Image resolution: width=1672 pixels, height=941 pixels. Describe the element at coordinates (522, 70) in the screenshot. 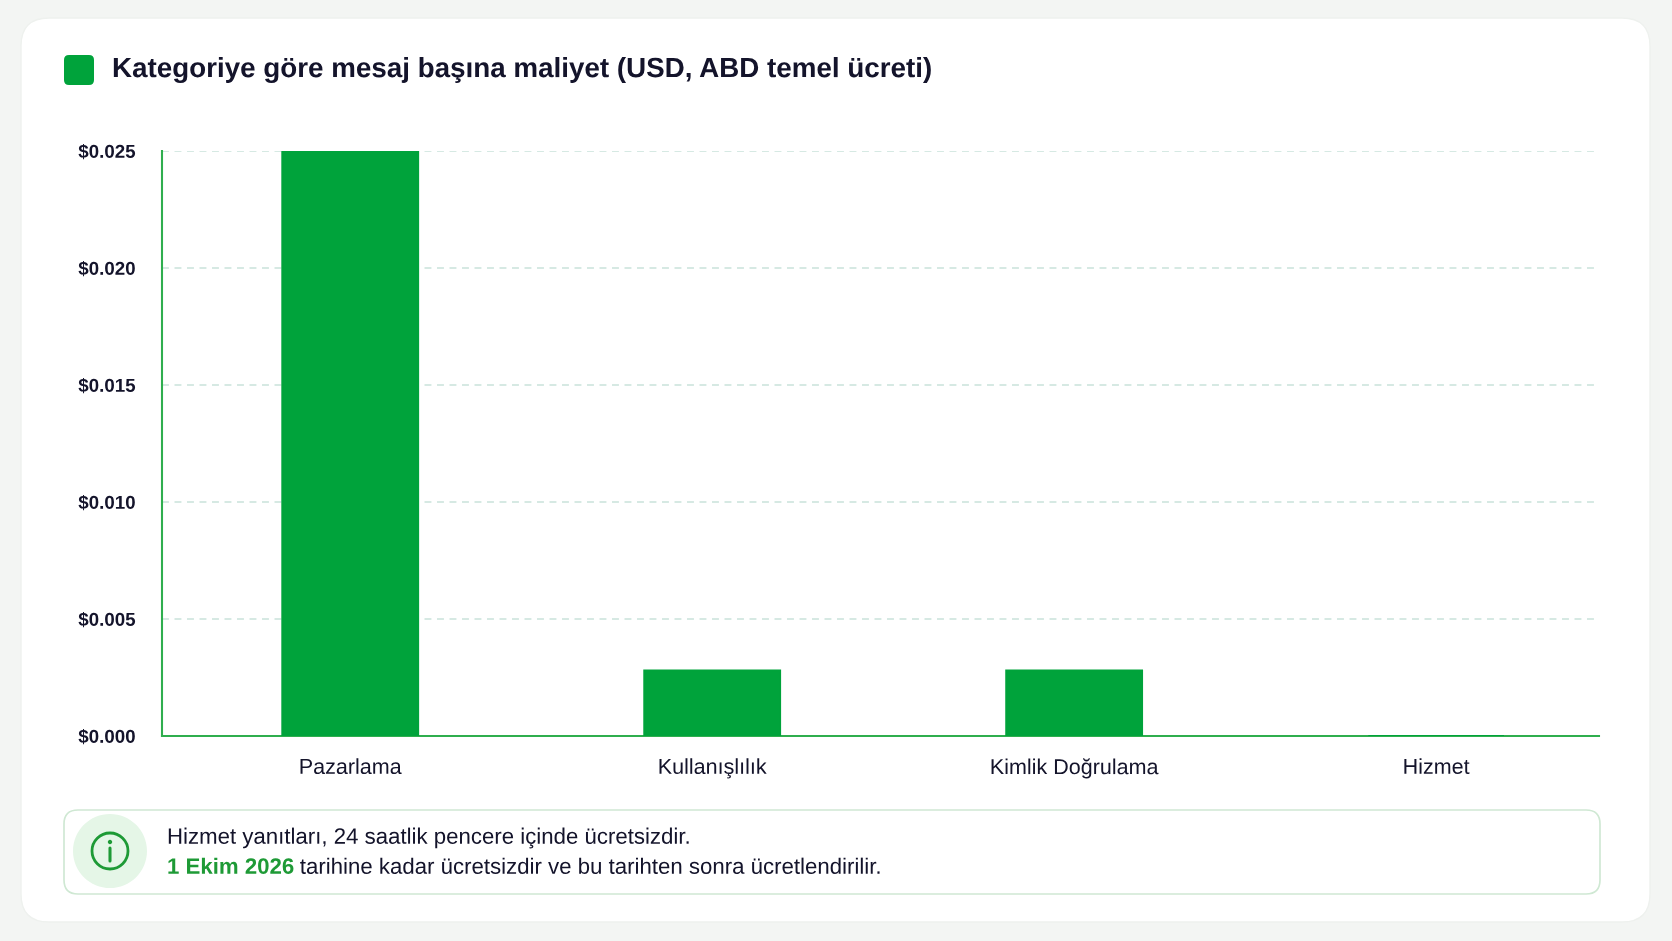

I see `chart-title: Kategoriye göre mesaj başına maliyet (USD, ABD temel ücreti)` at that location.